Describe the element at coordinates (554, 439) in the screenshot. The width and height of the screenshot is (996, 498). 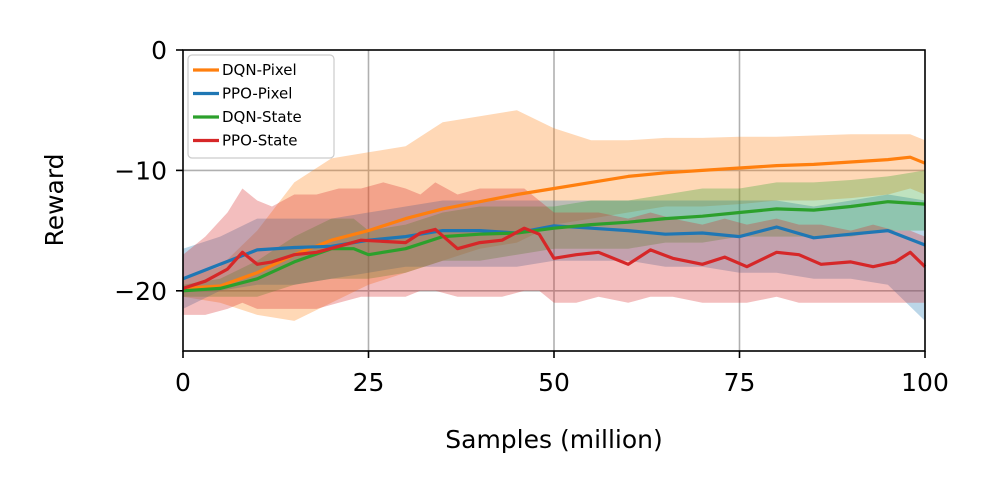
I see `x-axis-label: Samples (million)` at that location.